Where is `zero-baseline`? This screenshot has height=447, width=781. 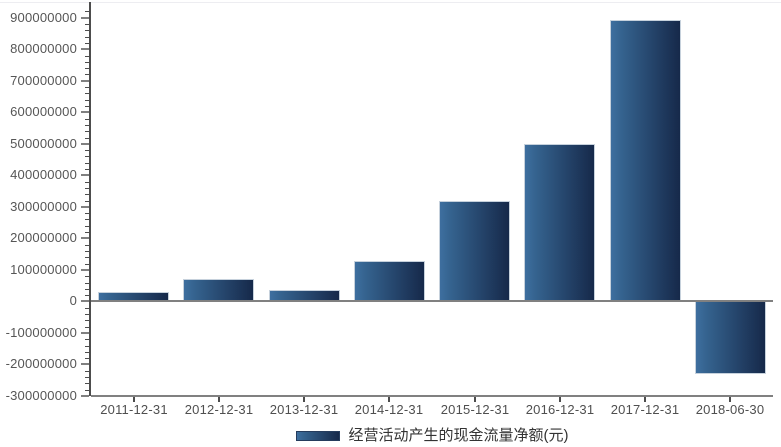 zero-baseline is located at coordinates (432, 301).